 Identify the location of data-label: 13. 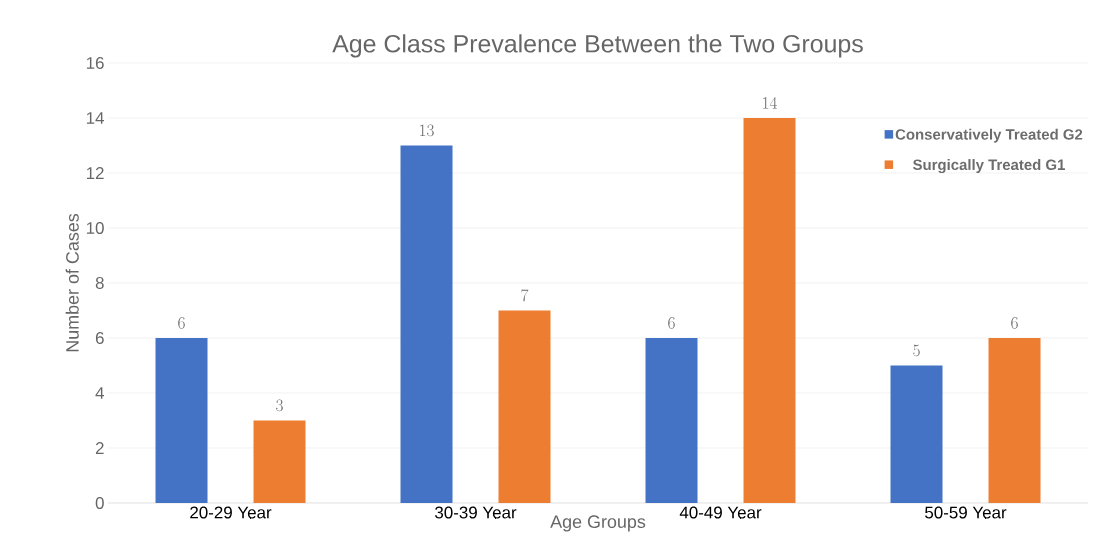
(427, 130).